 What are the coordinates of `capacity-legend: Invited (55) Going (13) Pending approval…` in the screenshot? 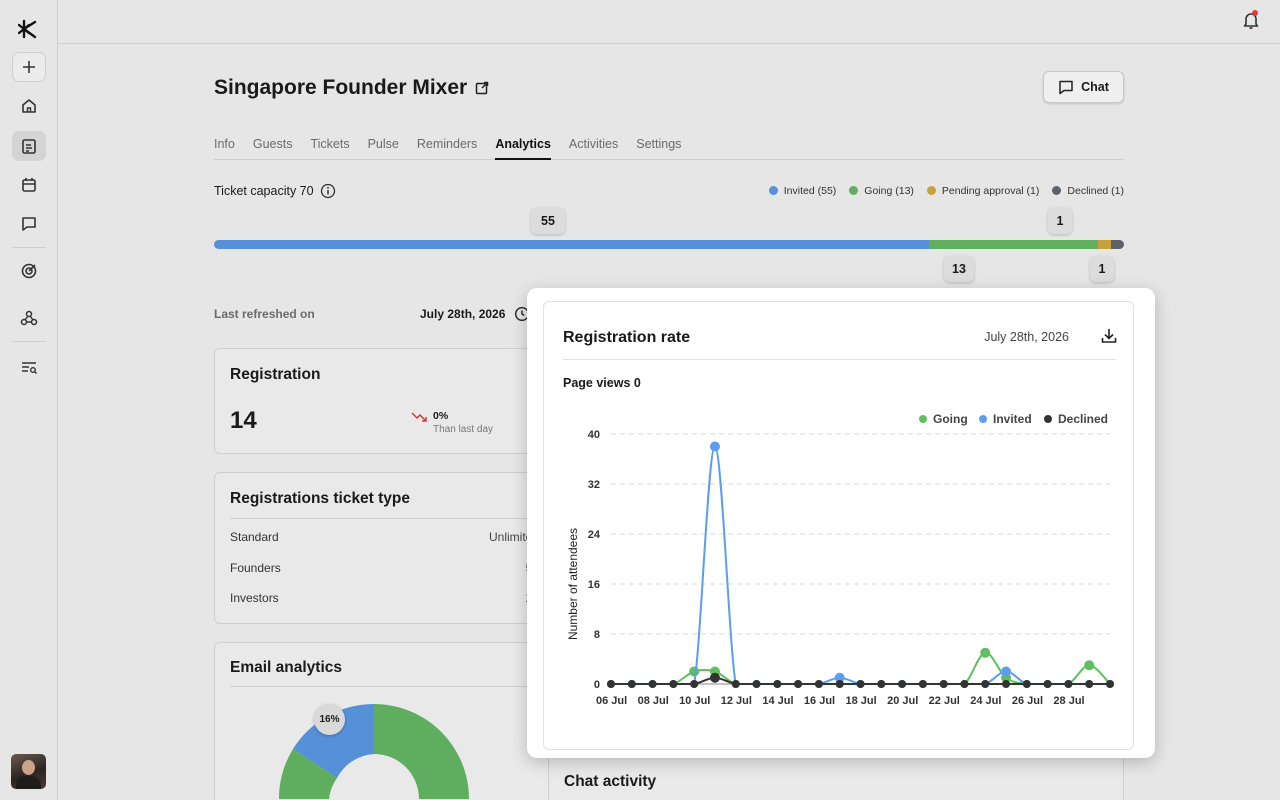 It's located at (946, 191).